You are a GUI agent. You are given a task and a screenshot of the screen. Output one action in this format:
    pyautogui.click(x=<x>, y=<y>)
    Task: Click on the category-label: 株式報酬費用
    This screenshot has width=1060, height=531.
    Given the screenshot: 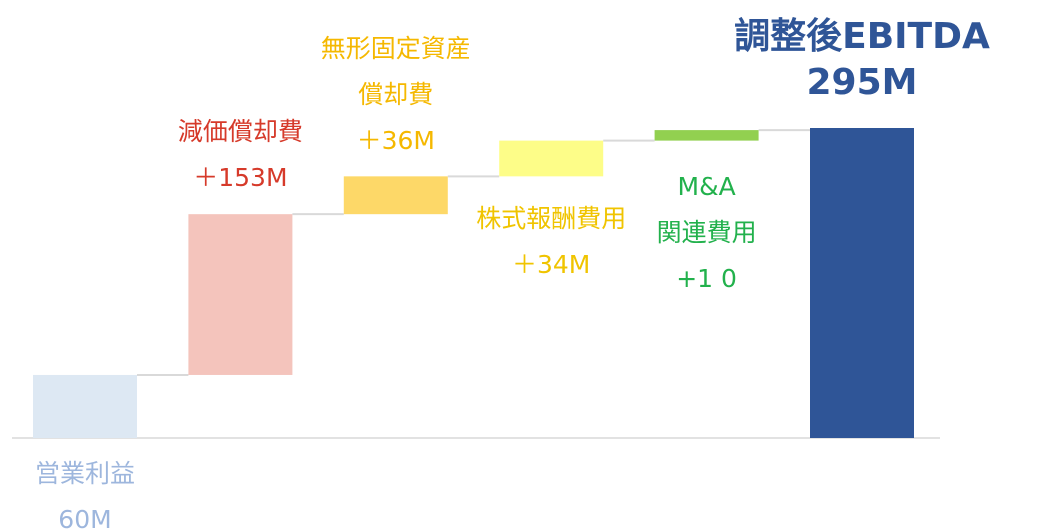 What is the action you would take?
    pyautogui.click(x=551, y=218)
    